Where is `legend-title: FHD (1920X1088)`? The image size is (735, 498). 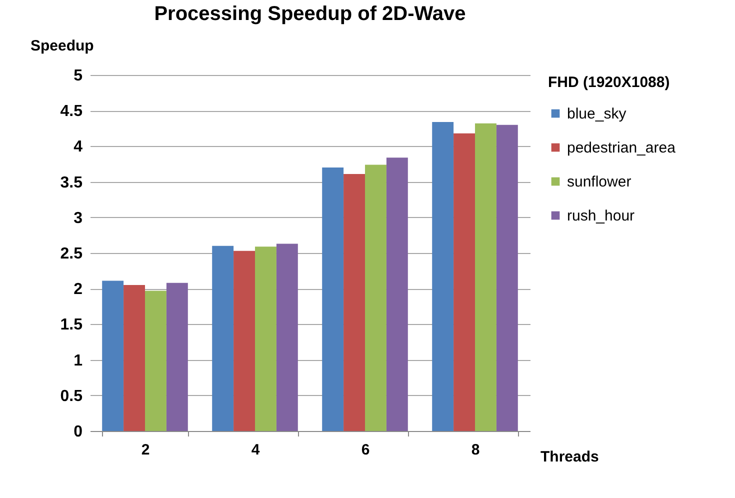 legend-title: FHD (1920X1088) is located at coordinates (609, 82).